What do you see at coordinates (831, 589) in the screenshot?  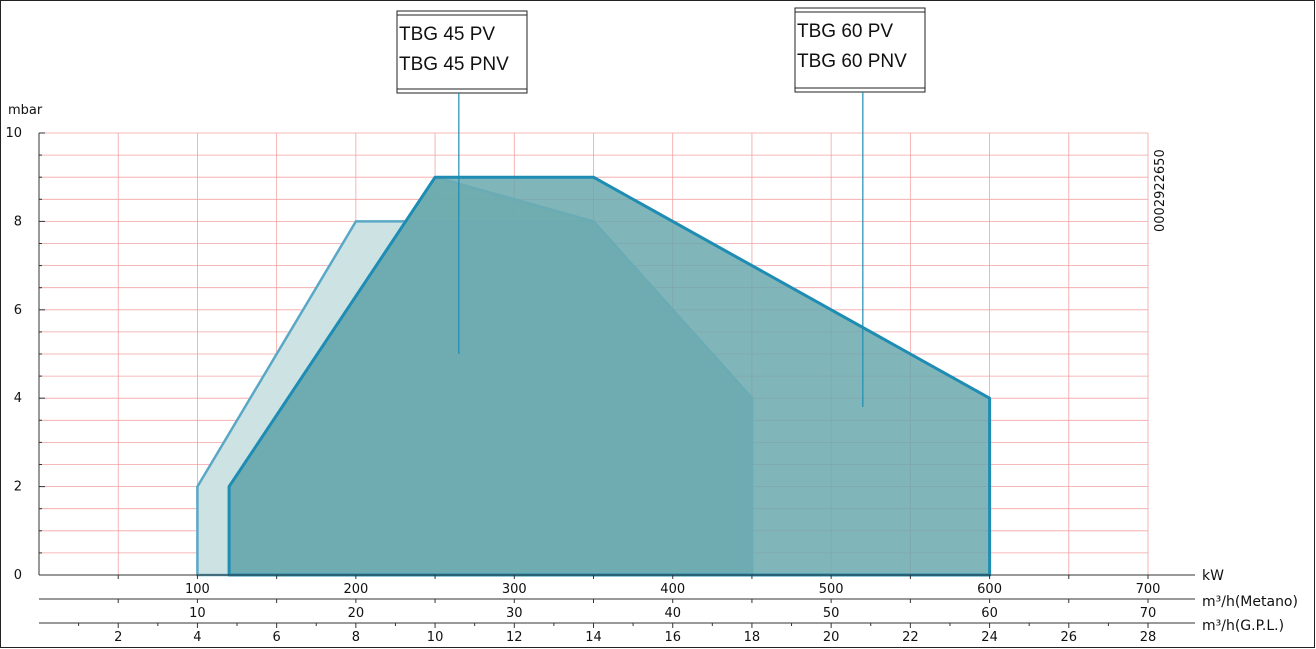 I see `x-tick-label-kw: 500` at bounding box center [831, 589].